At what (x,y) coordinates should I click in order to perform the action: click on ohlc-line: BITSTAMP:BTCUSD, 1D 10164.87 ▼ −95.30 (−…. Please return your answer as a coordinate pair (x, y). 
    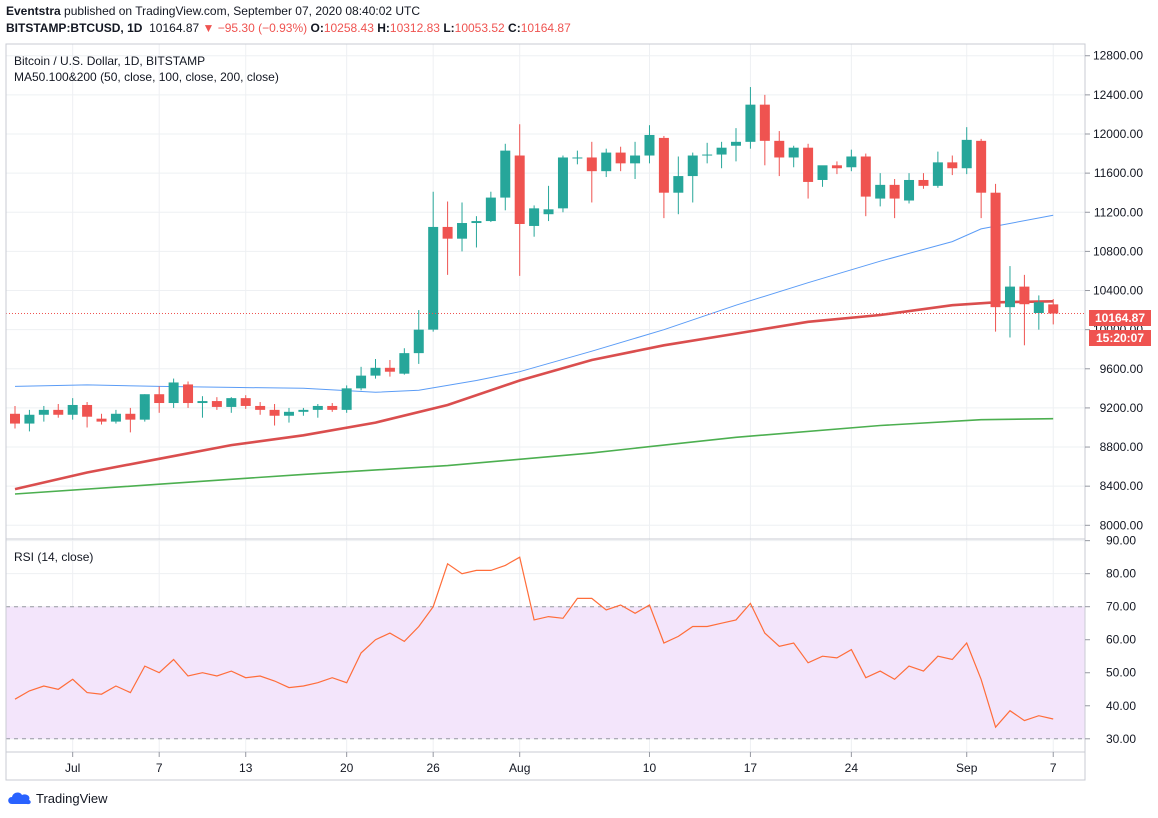
    Looking at the image, I should click on (288, 28).